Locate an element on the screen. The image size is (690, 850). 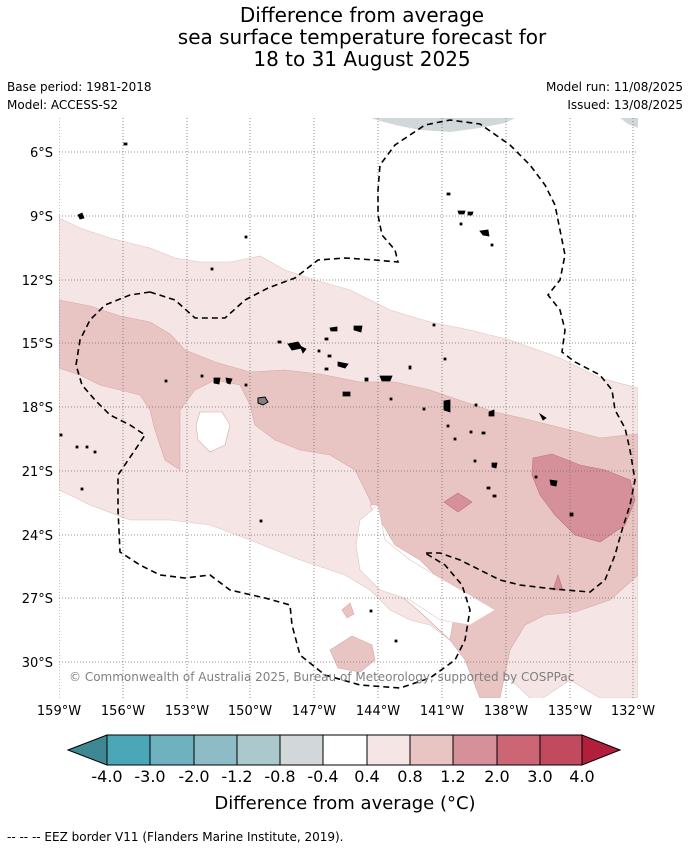
anomaly-patch-d is located at coordinates (558, 582).